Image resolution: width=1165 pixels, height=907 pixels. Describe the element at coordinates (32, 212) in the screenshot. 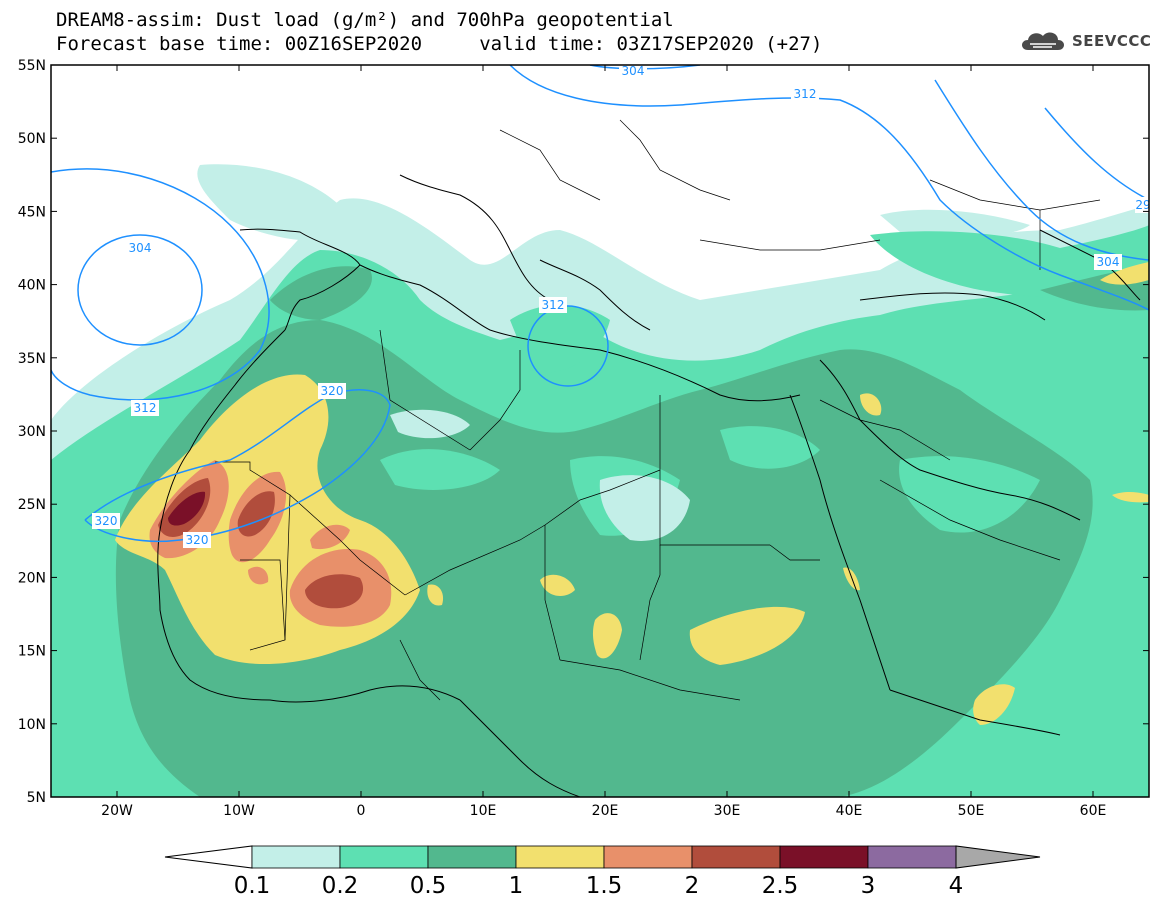

I see `lat-label: 45N` at that location.